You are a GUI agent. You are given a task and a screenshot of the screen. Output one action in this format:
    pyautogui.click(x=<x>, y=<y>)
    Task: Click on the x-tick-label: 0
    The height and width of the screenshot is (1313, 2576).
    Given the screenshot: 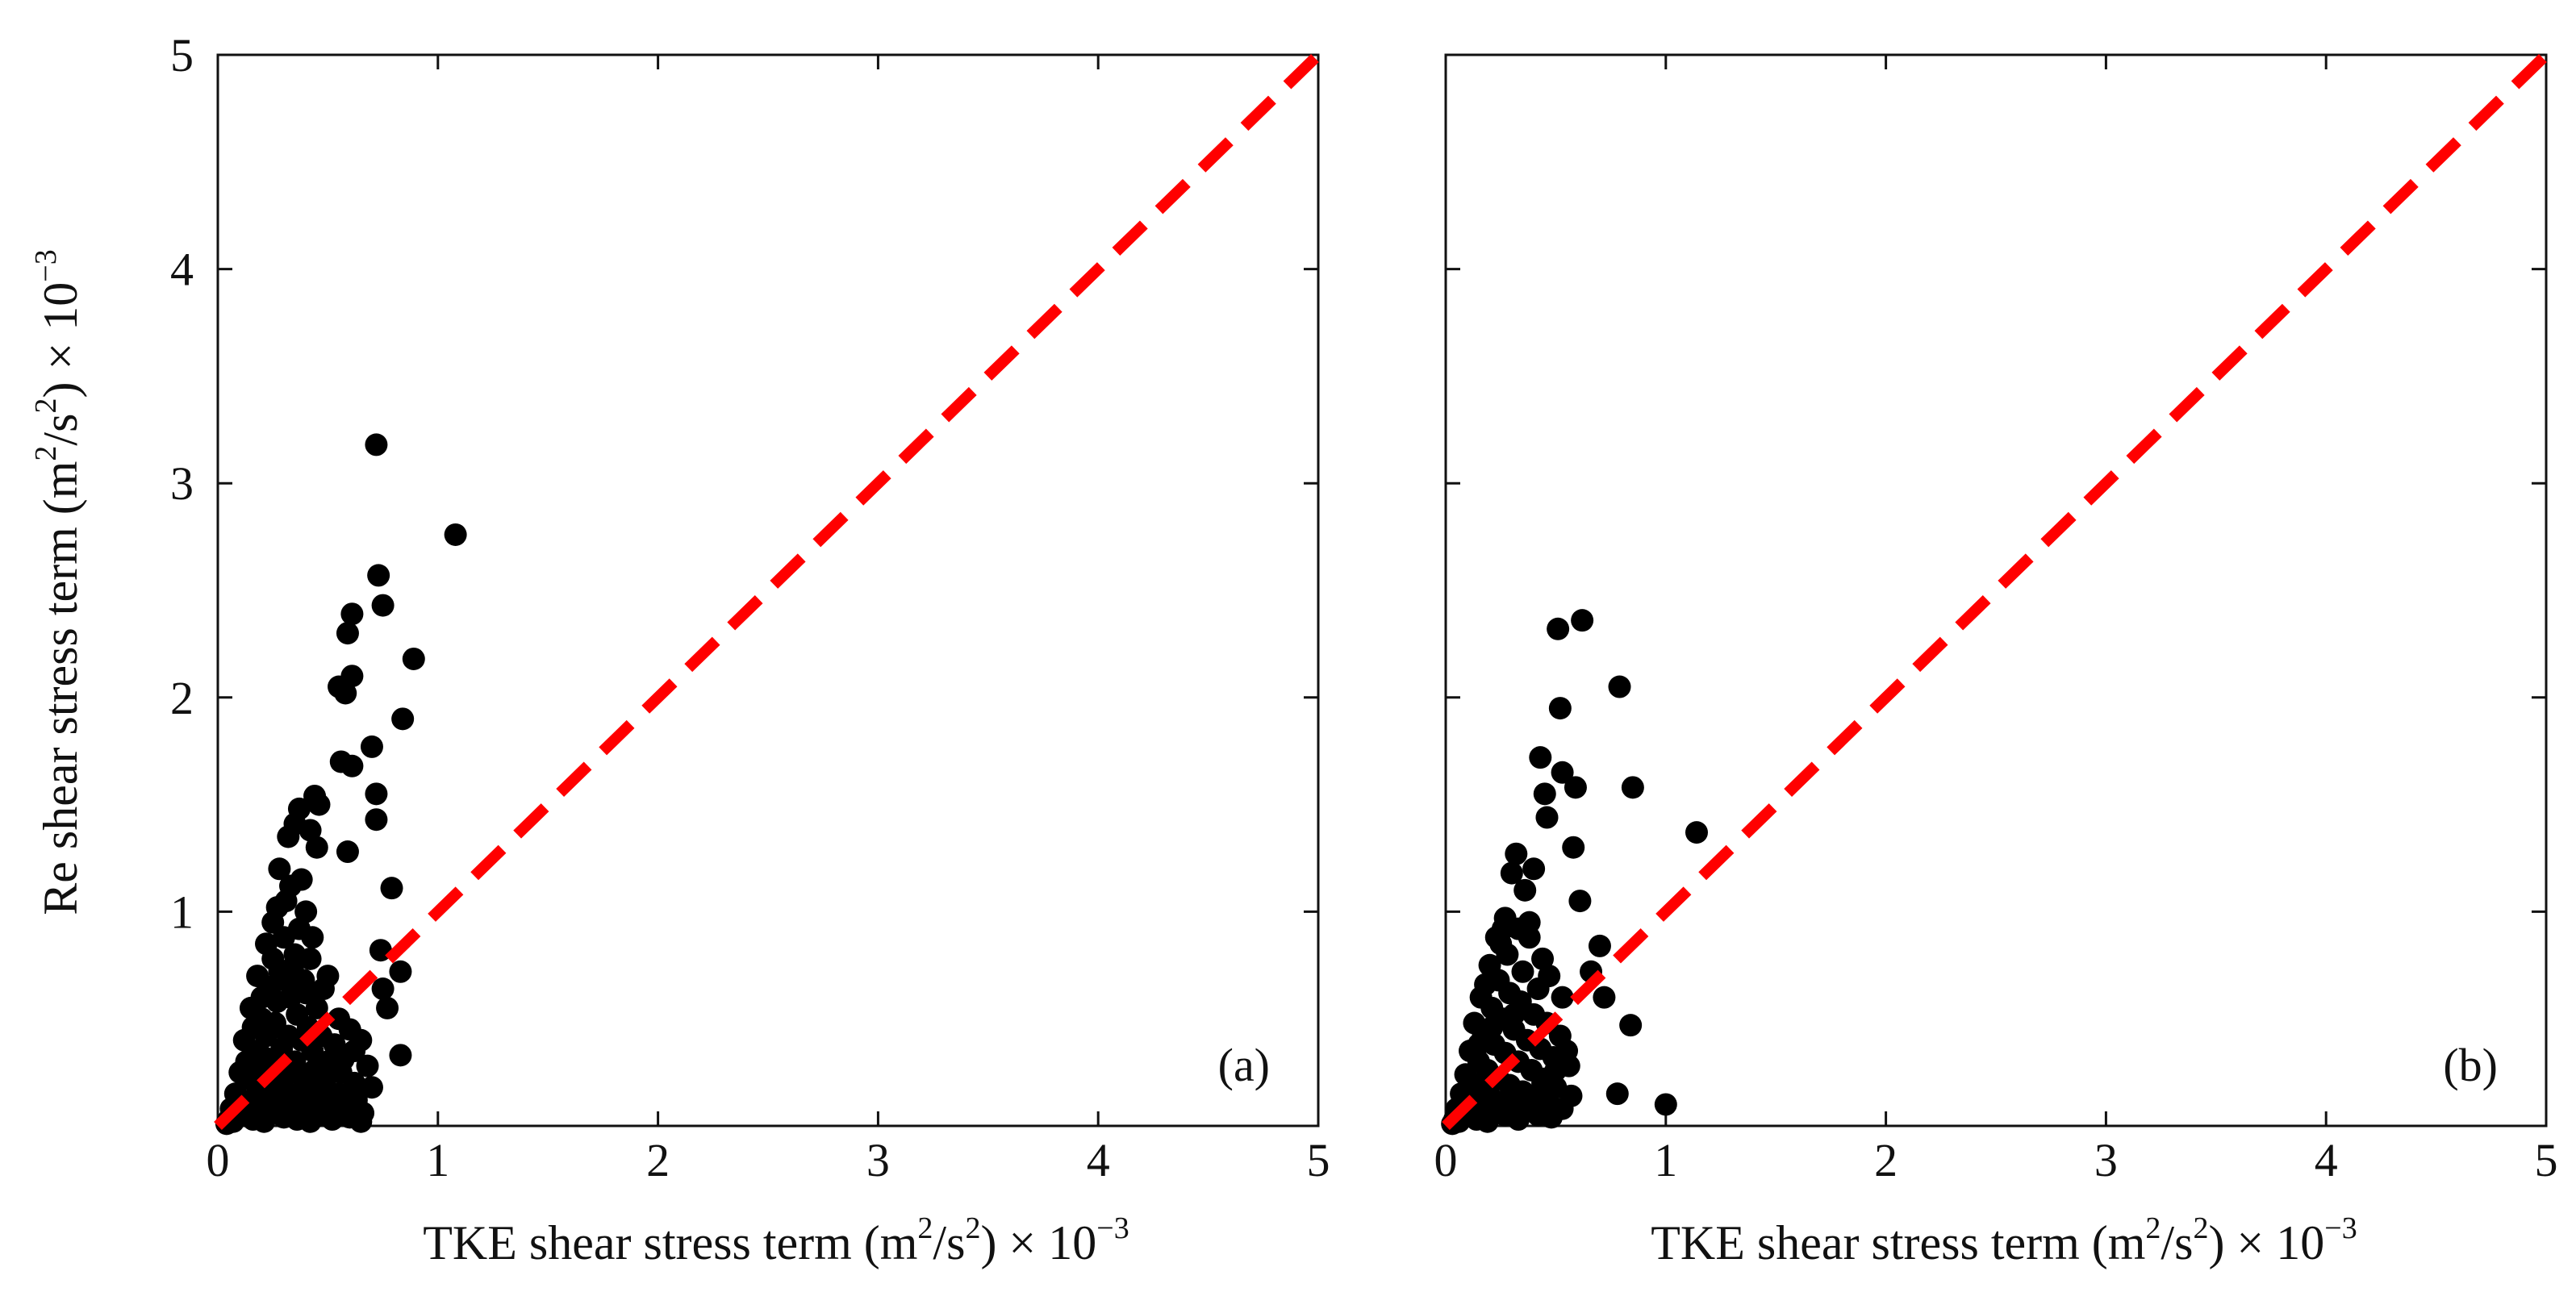 What is the action you would take?
    pyautogui.click(x=1446, y=1160)
    